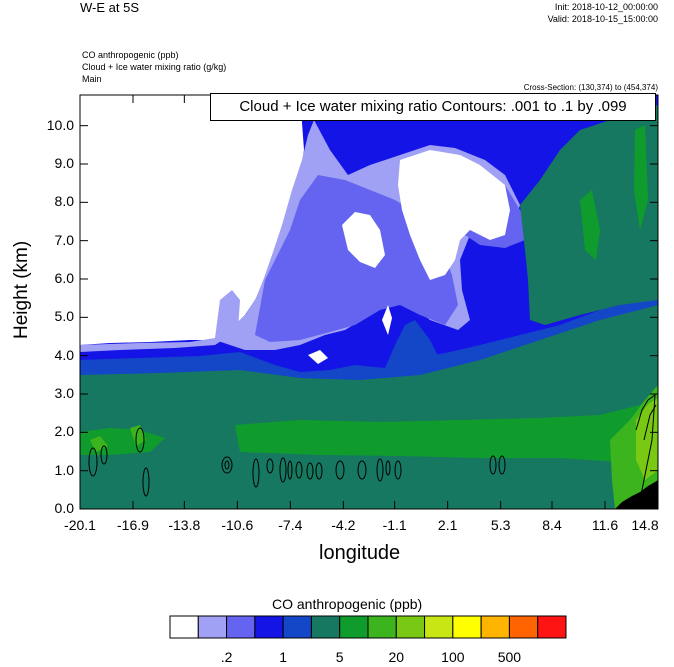  What do you see at coordinates (412, 347) in the screenshot?
I see `field-darkblue-plume` at bounding box center [412, 347].